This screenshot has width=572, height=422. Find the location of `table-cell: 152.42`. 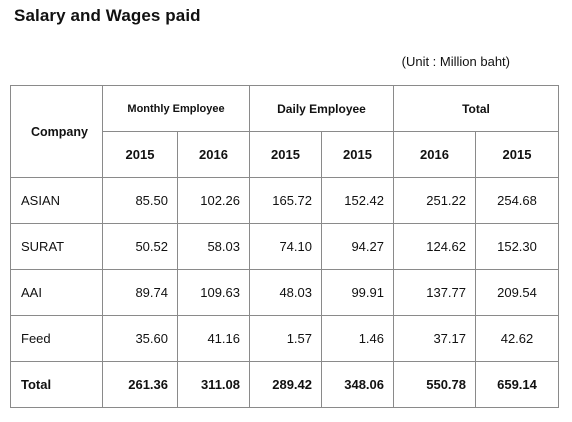

table-cell: 152.42 is located at coordinates (357, 200).